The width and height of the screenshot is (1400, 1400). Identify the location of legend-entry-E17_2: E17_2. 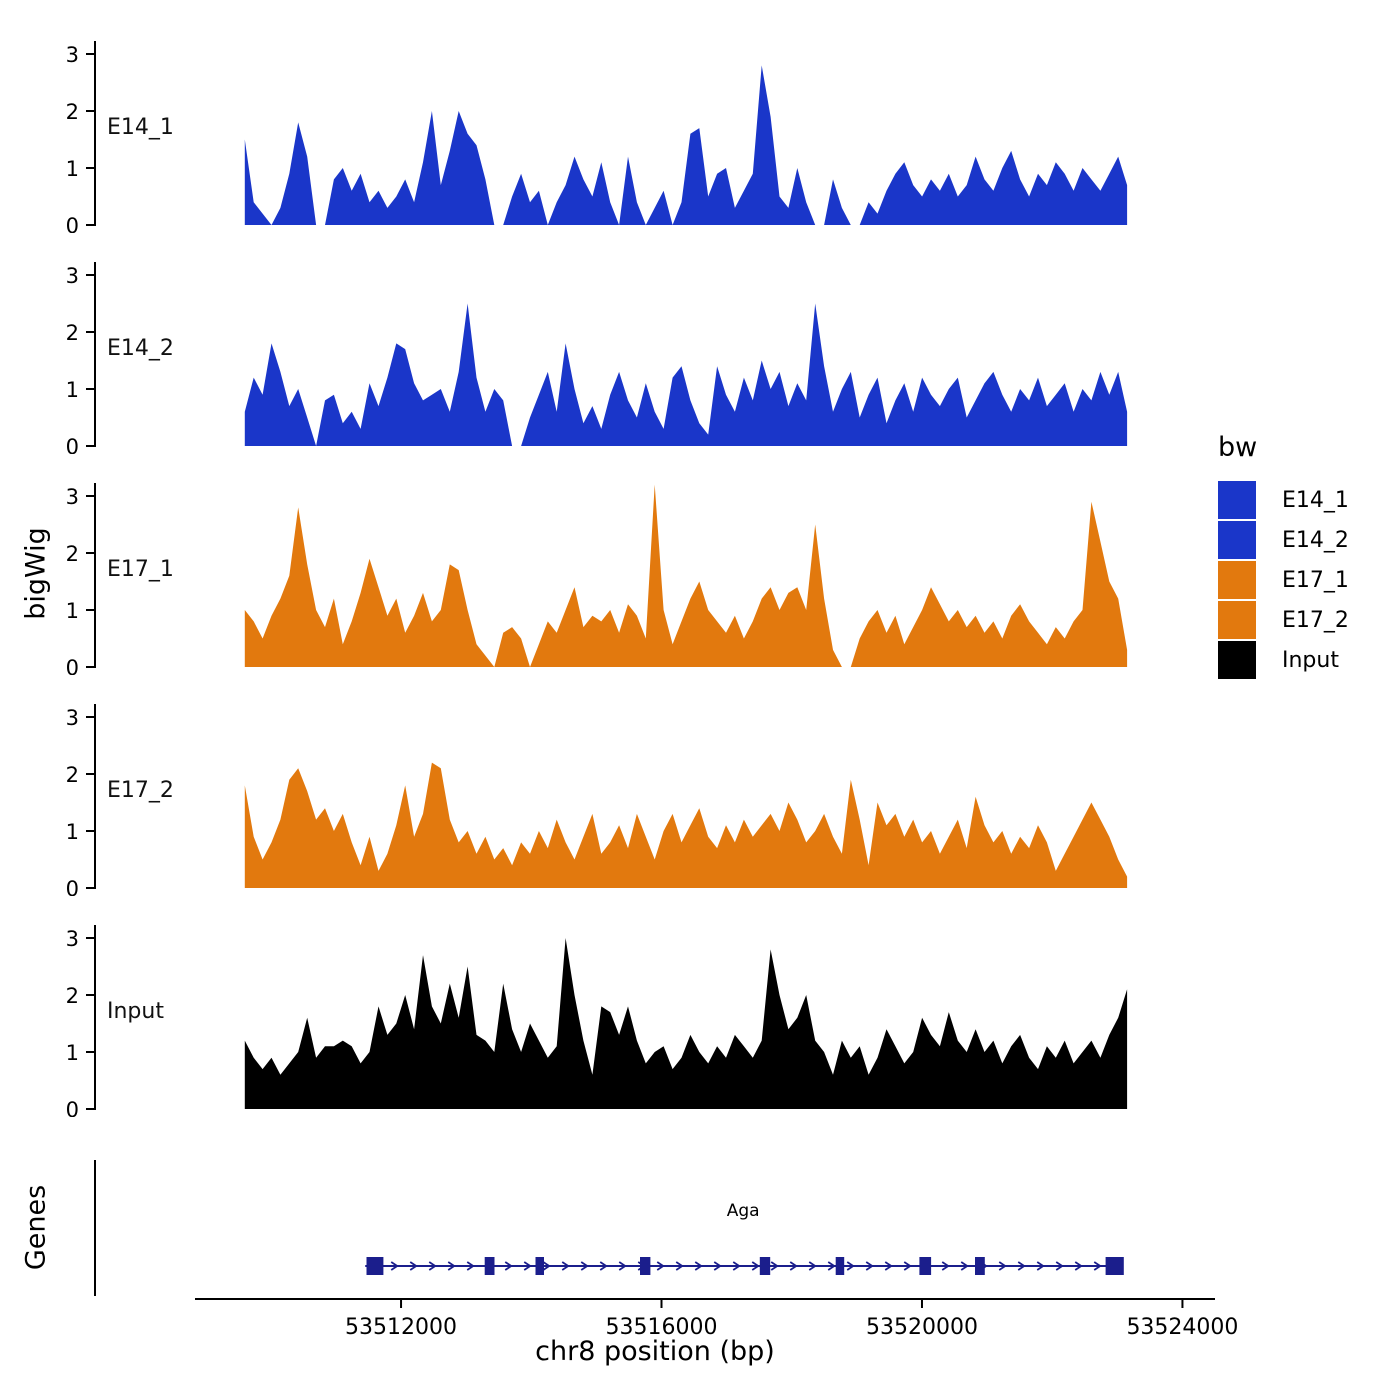
(1308, 620).